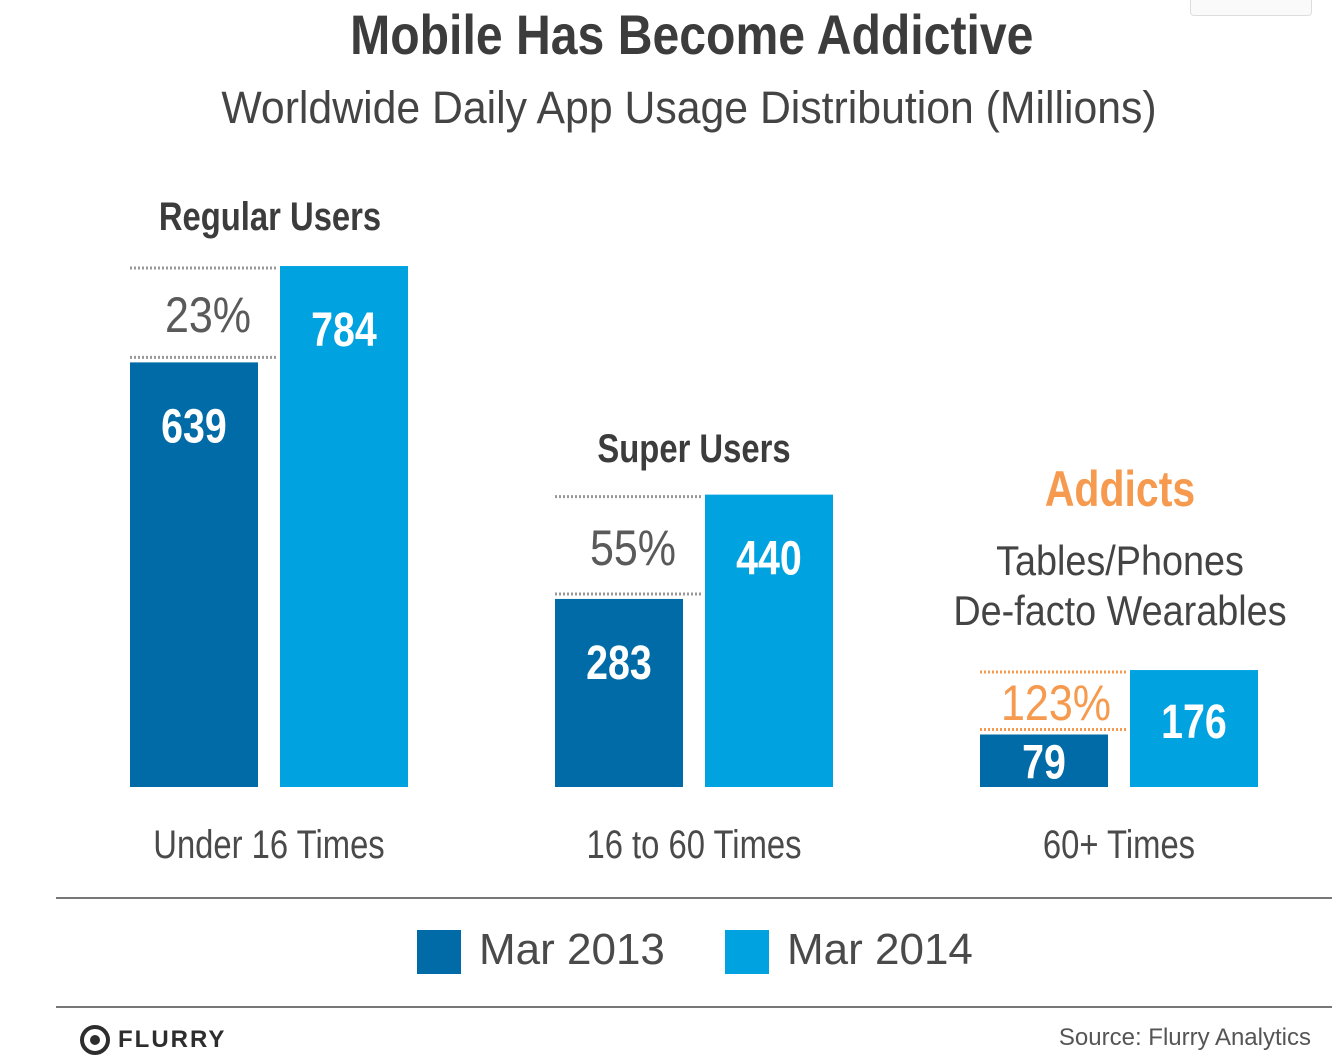 The width and height of the screenshot is (1344, 1058). I want to click on legend-swatch-mar-2014, so click(747, 952).